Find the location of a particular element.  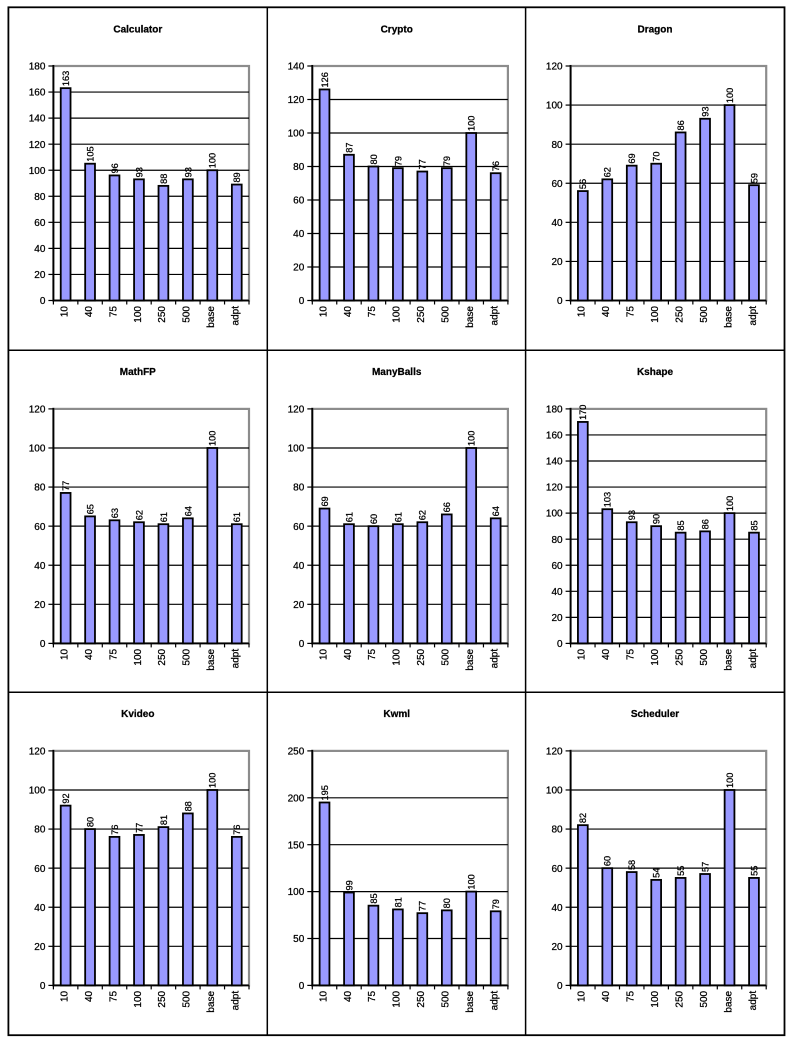

svg-text: 55 is located at coordinates (754, 871).